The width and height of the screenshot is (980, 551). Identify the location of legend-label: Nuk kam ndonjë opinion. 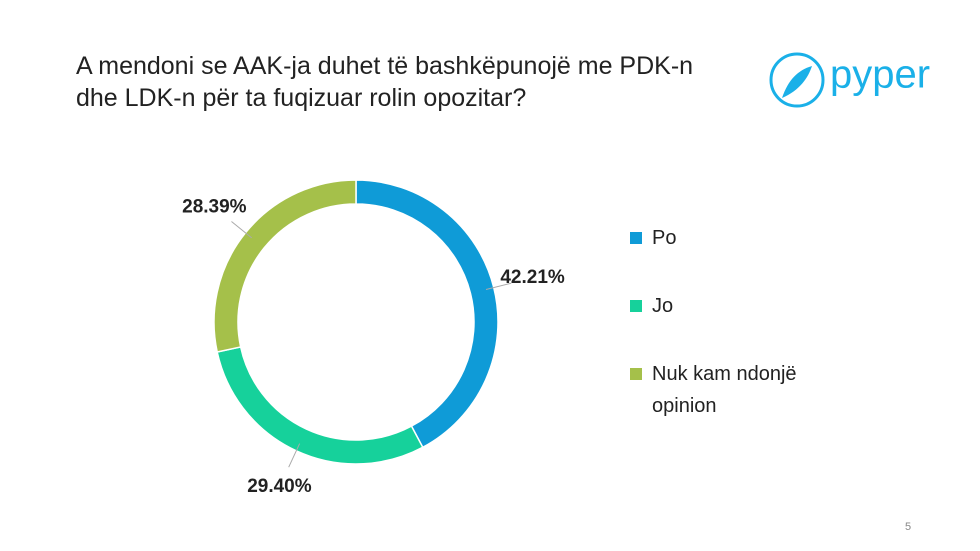
(724, 390).